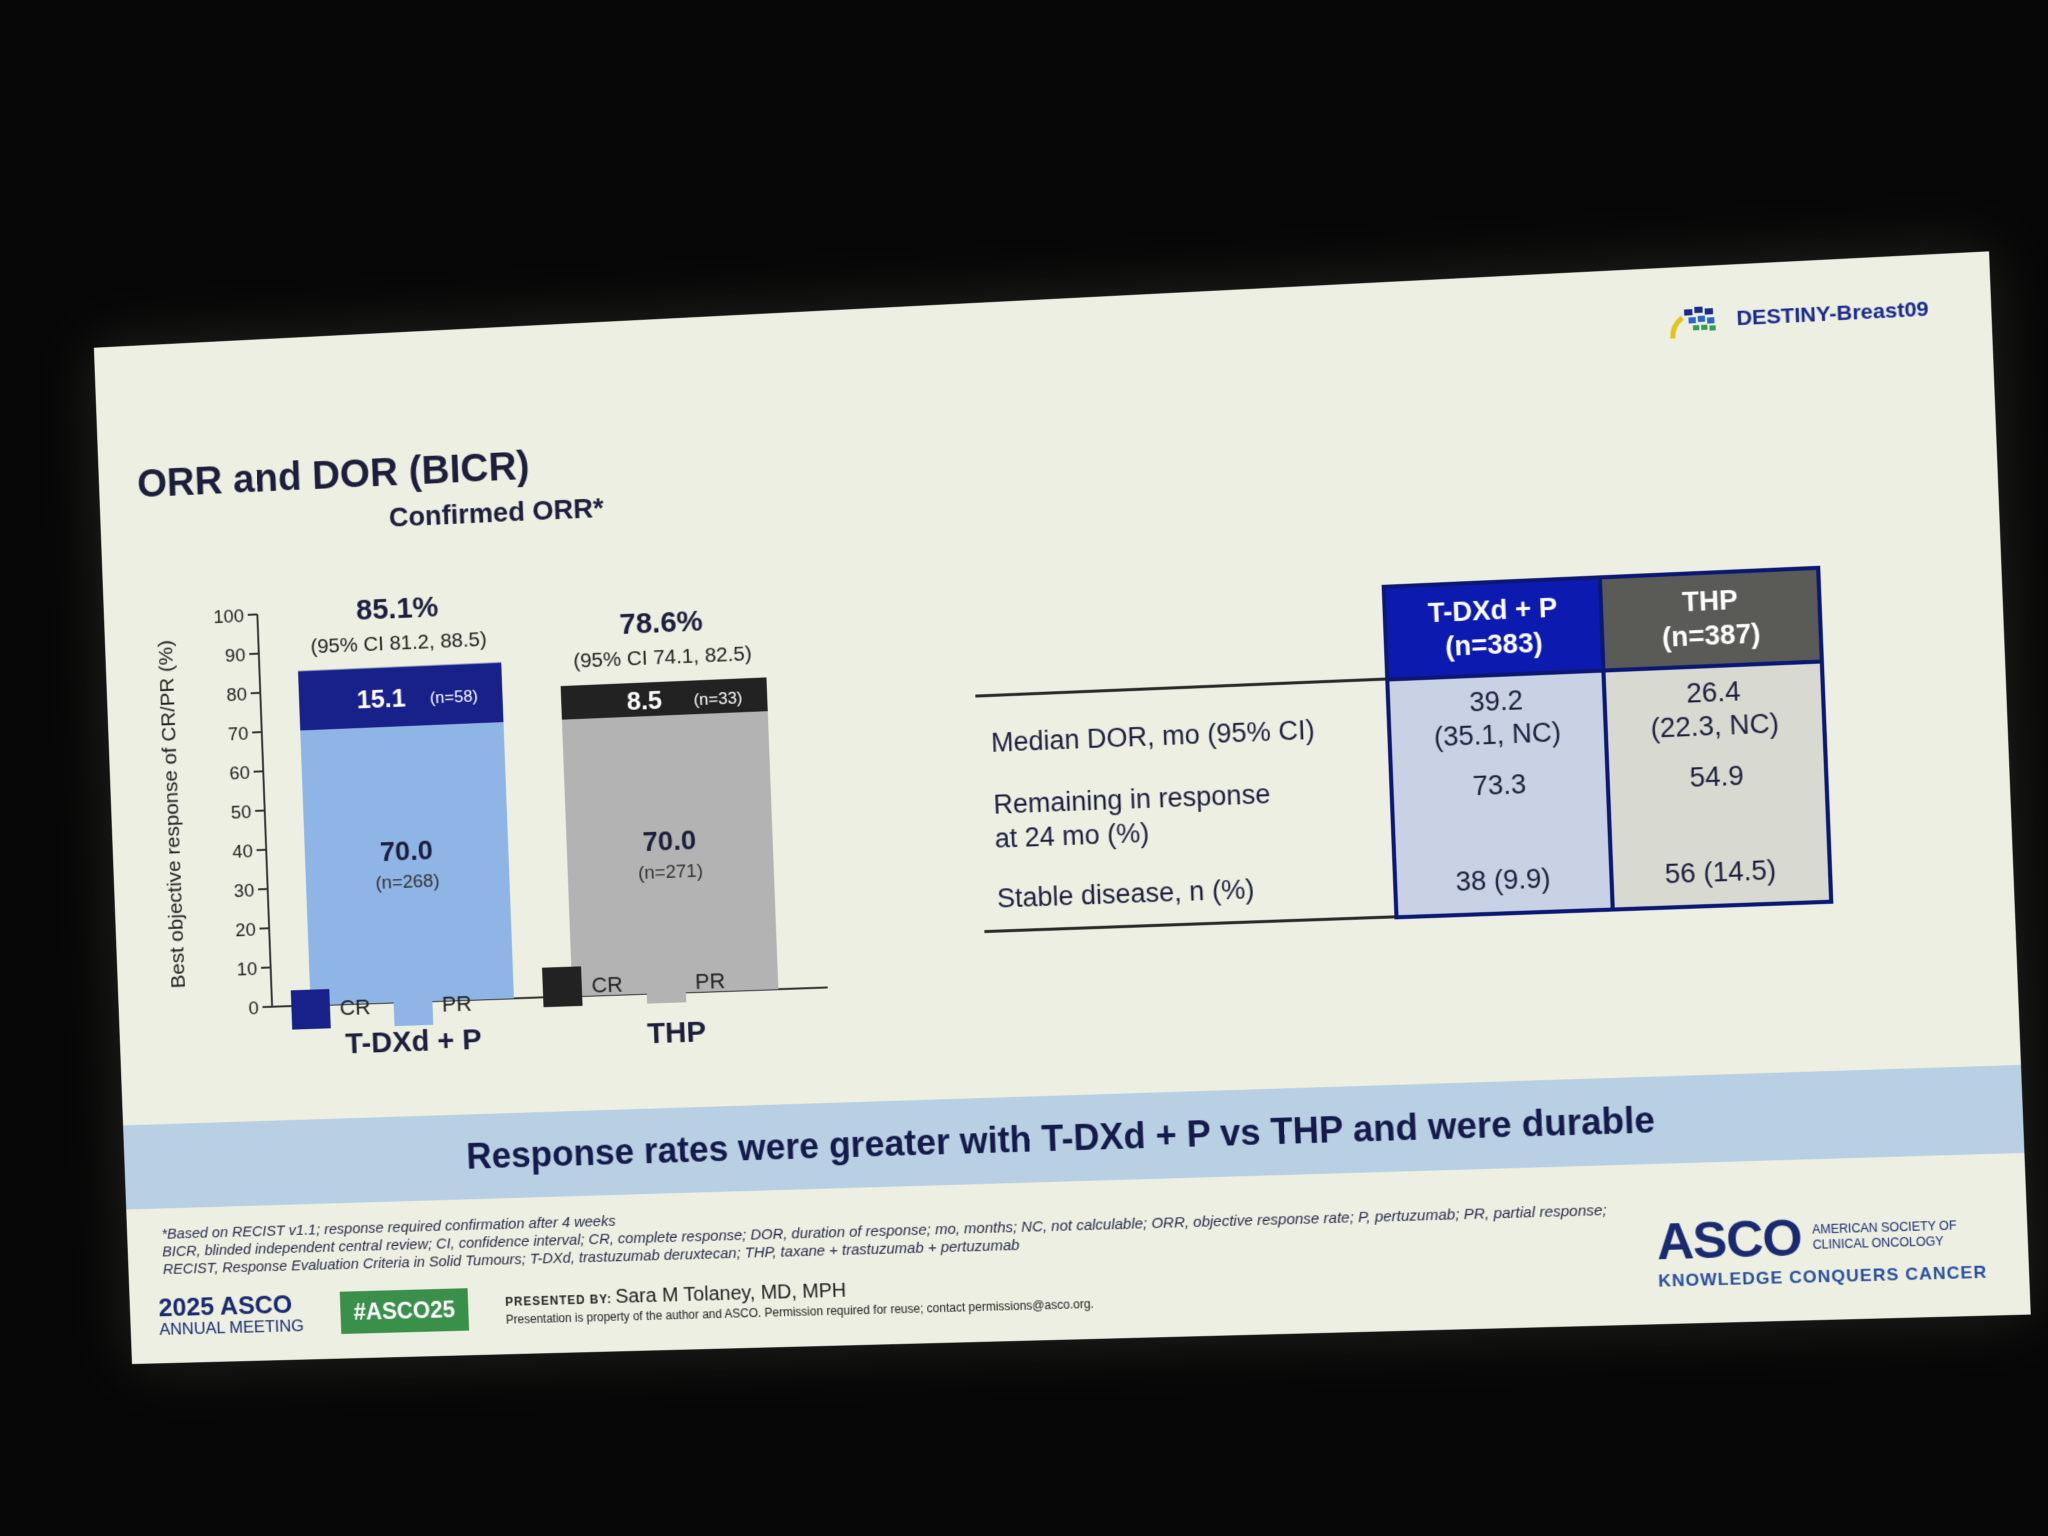 Image resolution: width=2048 pixels, height=1536 pixels. Describe the element at coordinates (1500, 803) in the screenshot. I see `cell-tdxd-remaining: 73.3` at that location.